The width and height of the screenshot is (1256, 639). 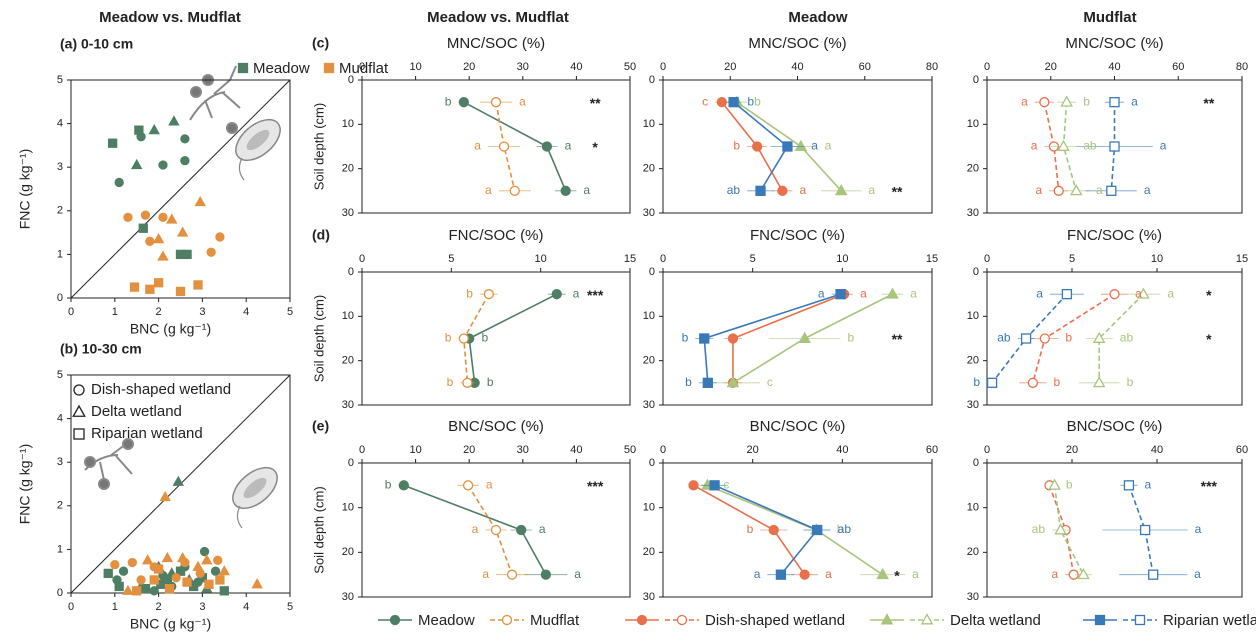 I want to click on panel-title: (b) 10-30 cm, so click(x=101, y=349).